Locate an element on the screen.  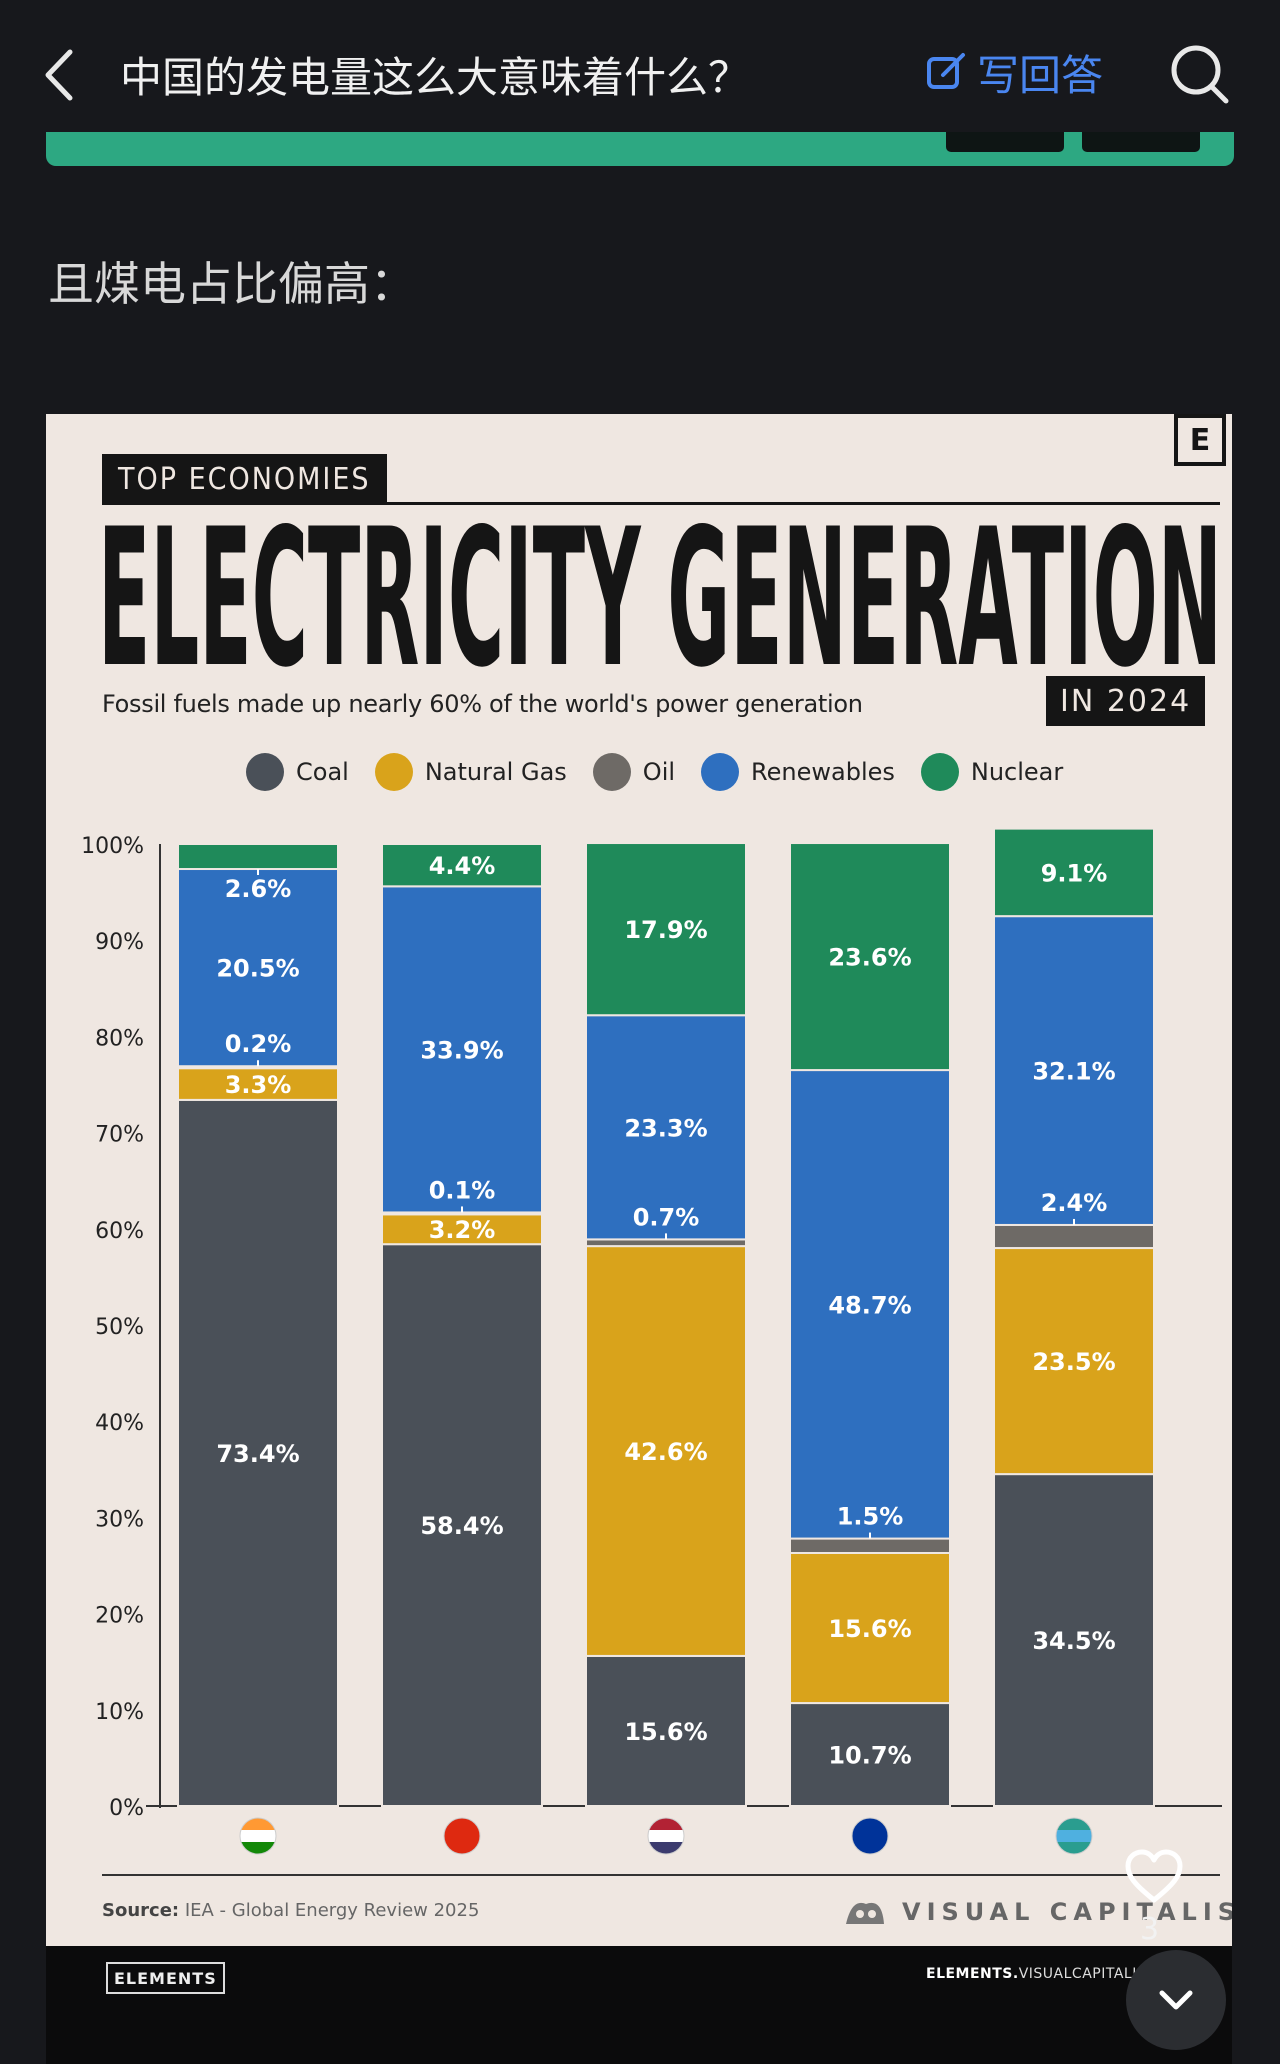
vc-mark-icon is located at coordinates (865, 1913).